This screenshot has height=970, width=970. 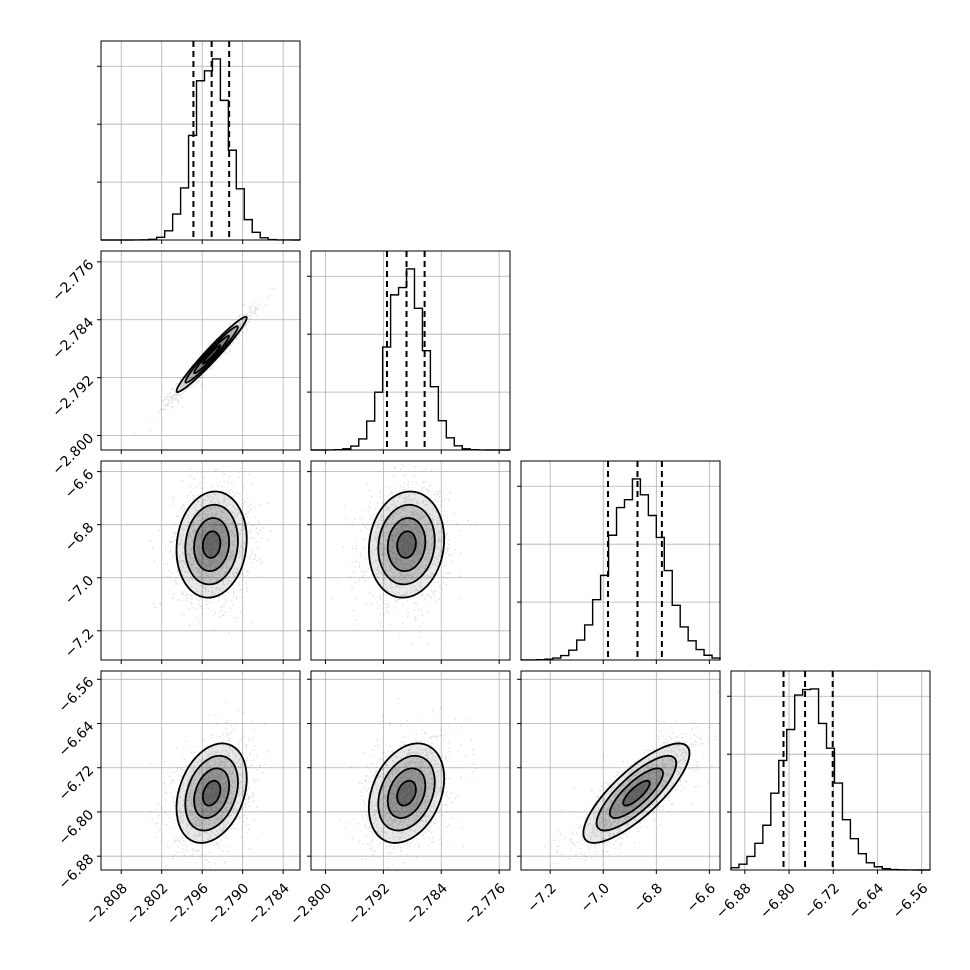 I want to click on y-tick-label: −6.64, so click(x=77, y=739).